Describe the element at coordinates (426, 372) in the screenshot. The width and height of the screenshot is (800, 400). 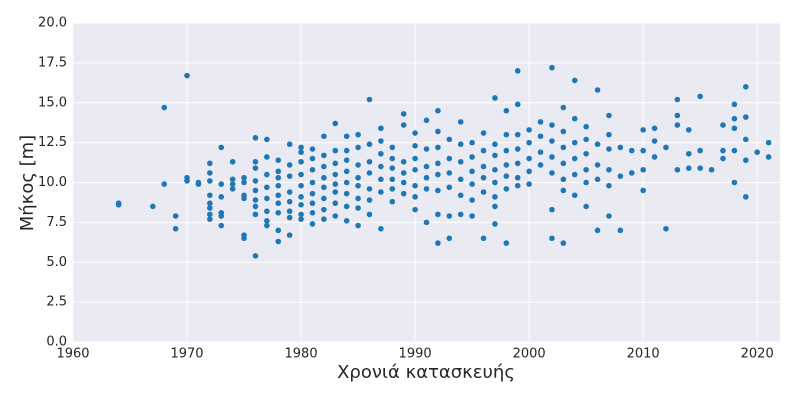
I see `x-axis-label: Χρονιά κατασκευής` at that location.